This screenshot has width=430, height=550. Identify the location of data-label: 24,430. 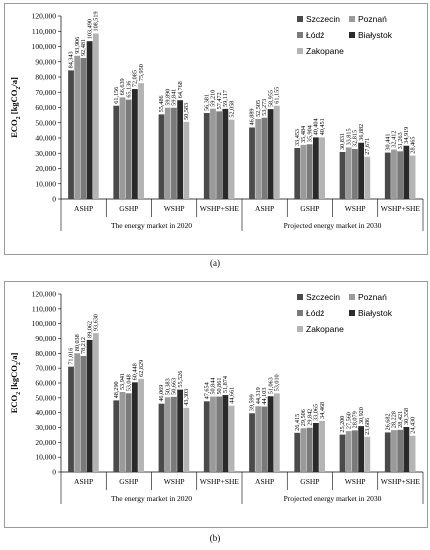
(412, 425).